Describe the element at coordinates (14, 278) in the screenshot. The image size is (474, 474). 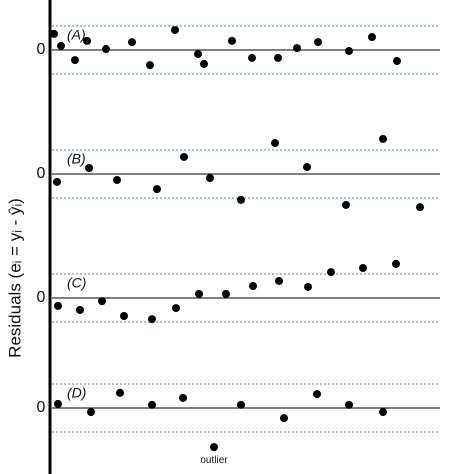
I see `y-axis-label: Residuals (eᵢ = yᵢ - ŷᵢ)` at that location.